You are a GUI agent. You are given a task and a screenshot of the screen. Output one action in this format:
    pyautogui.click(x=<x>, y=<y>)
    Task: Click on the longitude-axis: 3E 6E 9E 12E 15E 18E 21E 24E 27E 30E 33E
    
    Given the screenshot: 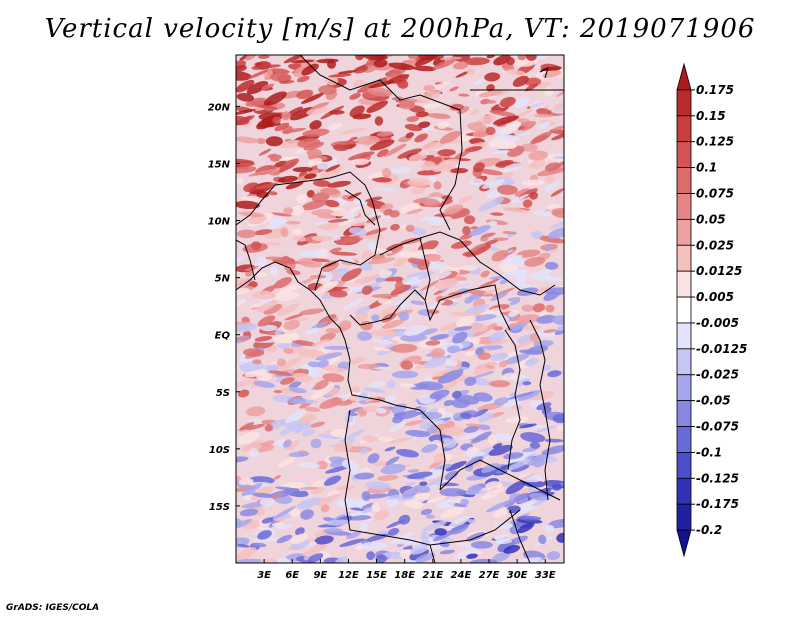 What is the action you would take?
    pyautogui.click(x=406, y=570)
    